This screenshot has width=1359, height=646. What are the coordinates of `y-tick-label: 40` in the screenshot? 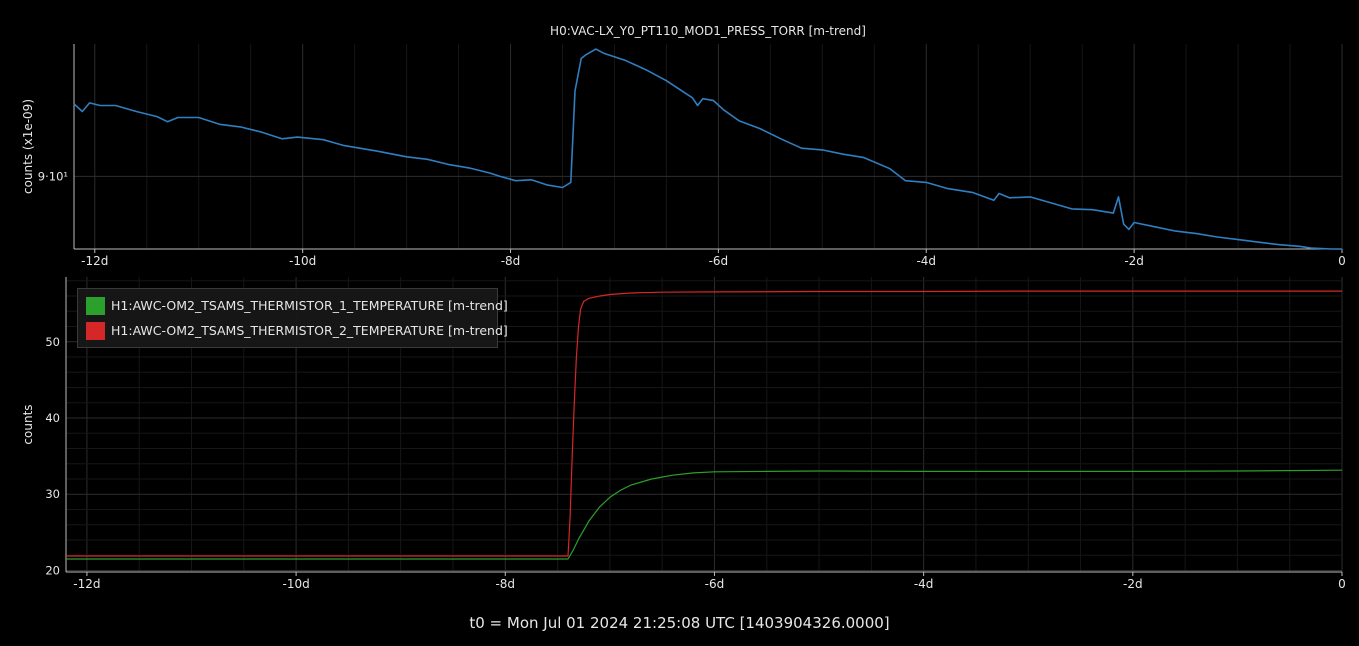 It's located at (52, 418).